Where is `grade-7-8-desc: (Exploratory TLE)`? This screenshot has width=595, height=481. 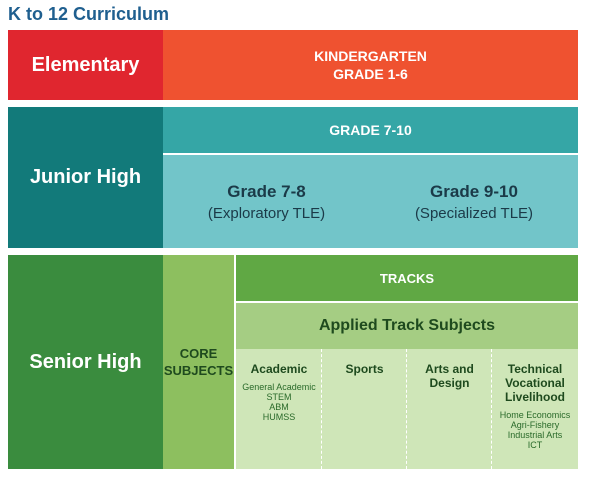
grade-7-8-desc: (Exploratory TLE) is located at coordinates (266, 213).